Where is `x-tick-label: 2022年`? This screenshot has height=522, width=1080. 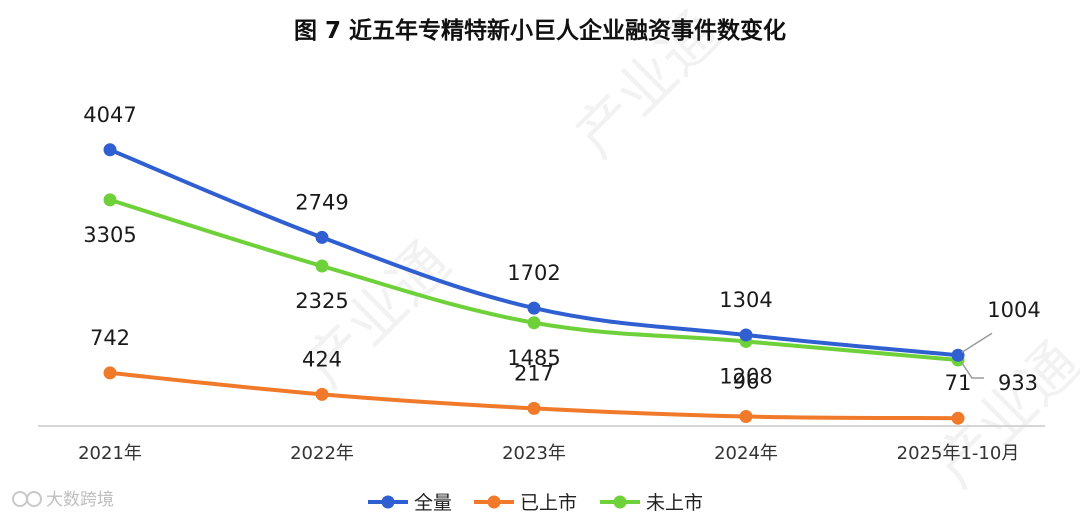
x-tick-label: 2022年 is located at coordinates (322, 453).